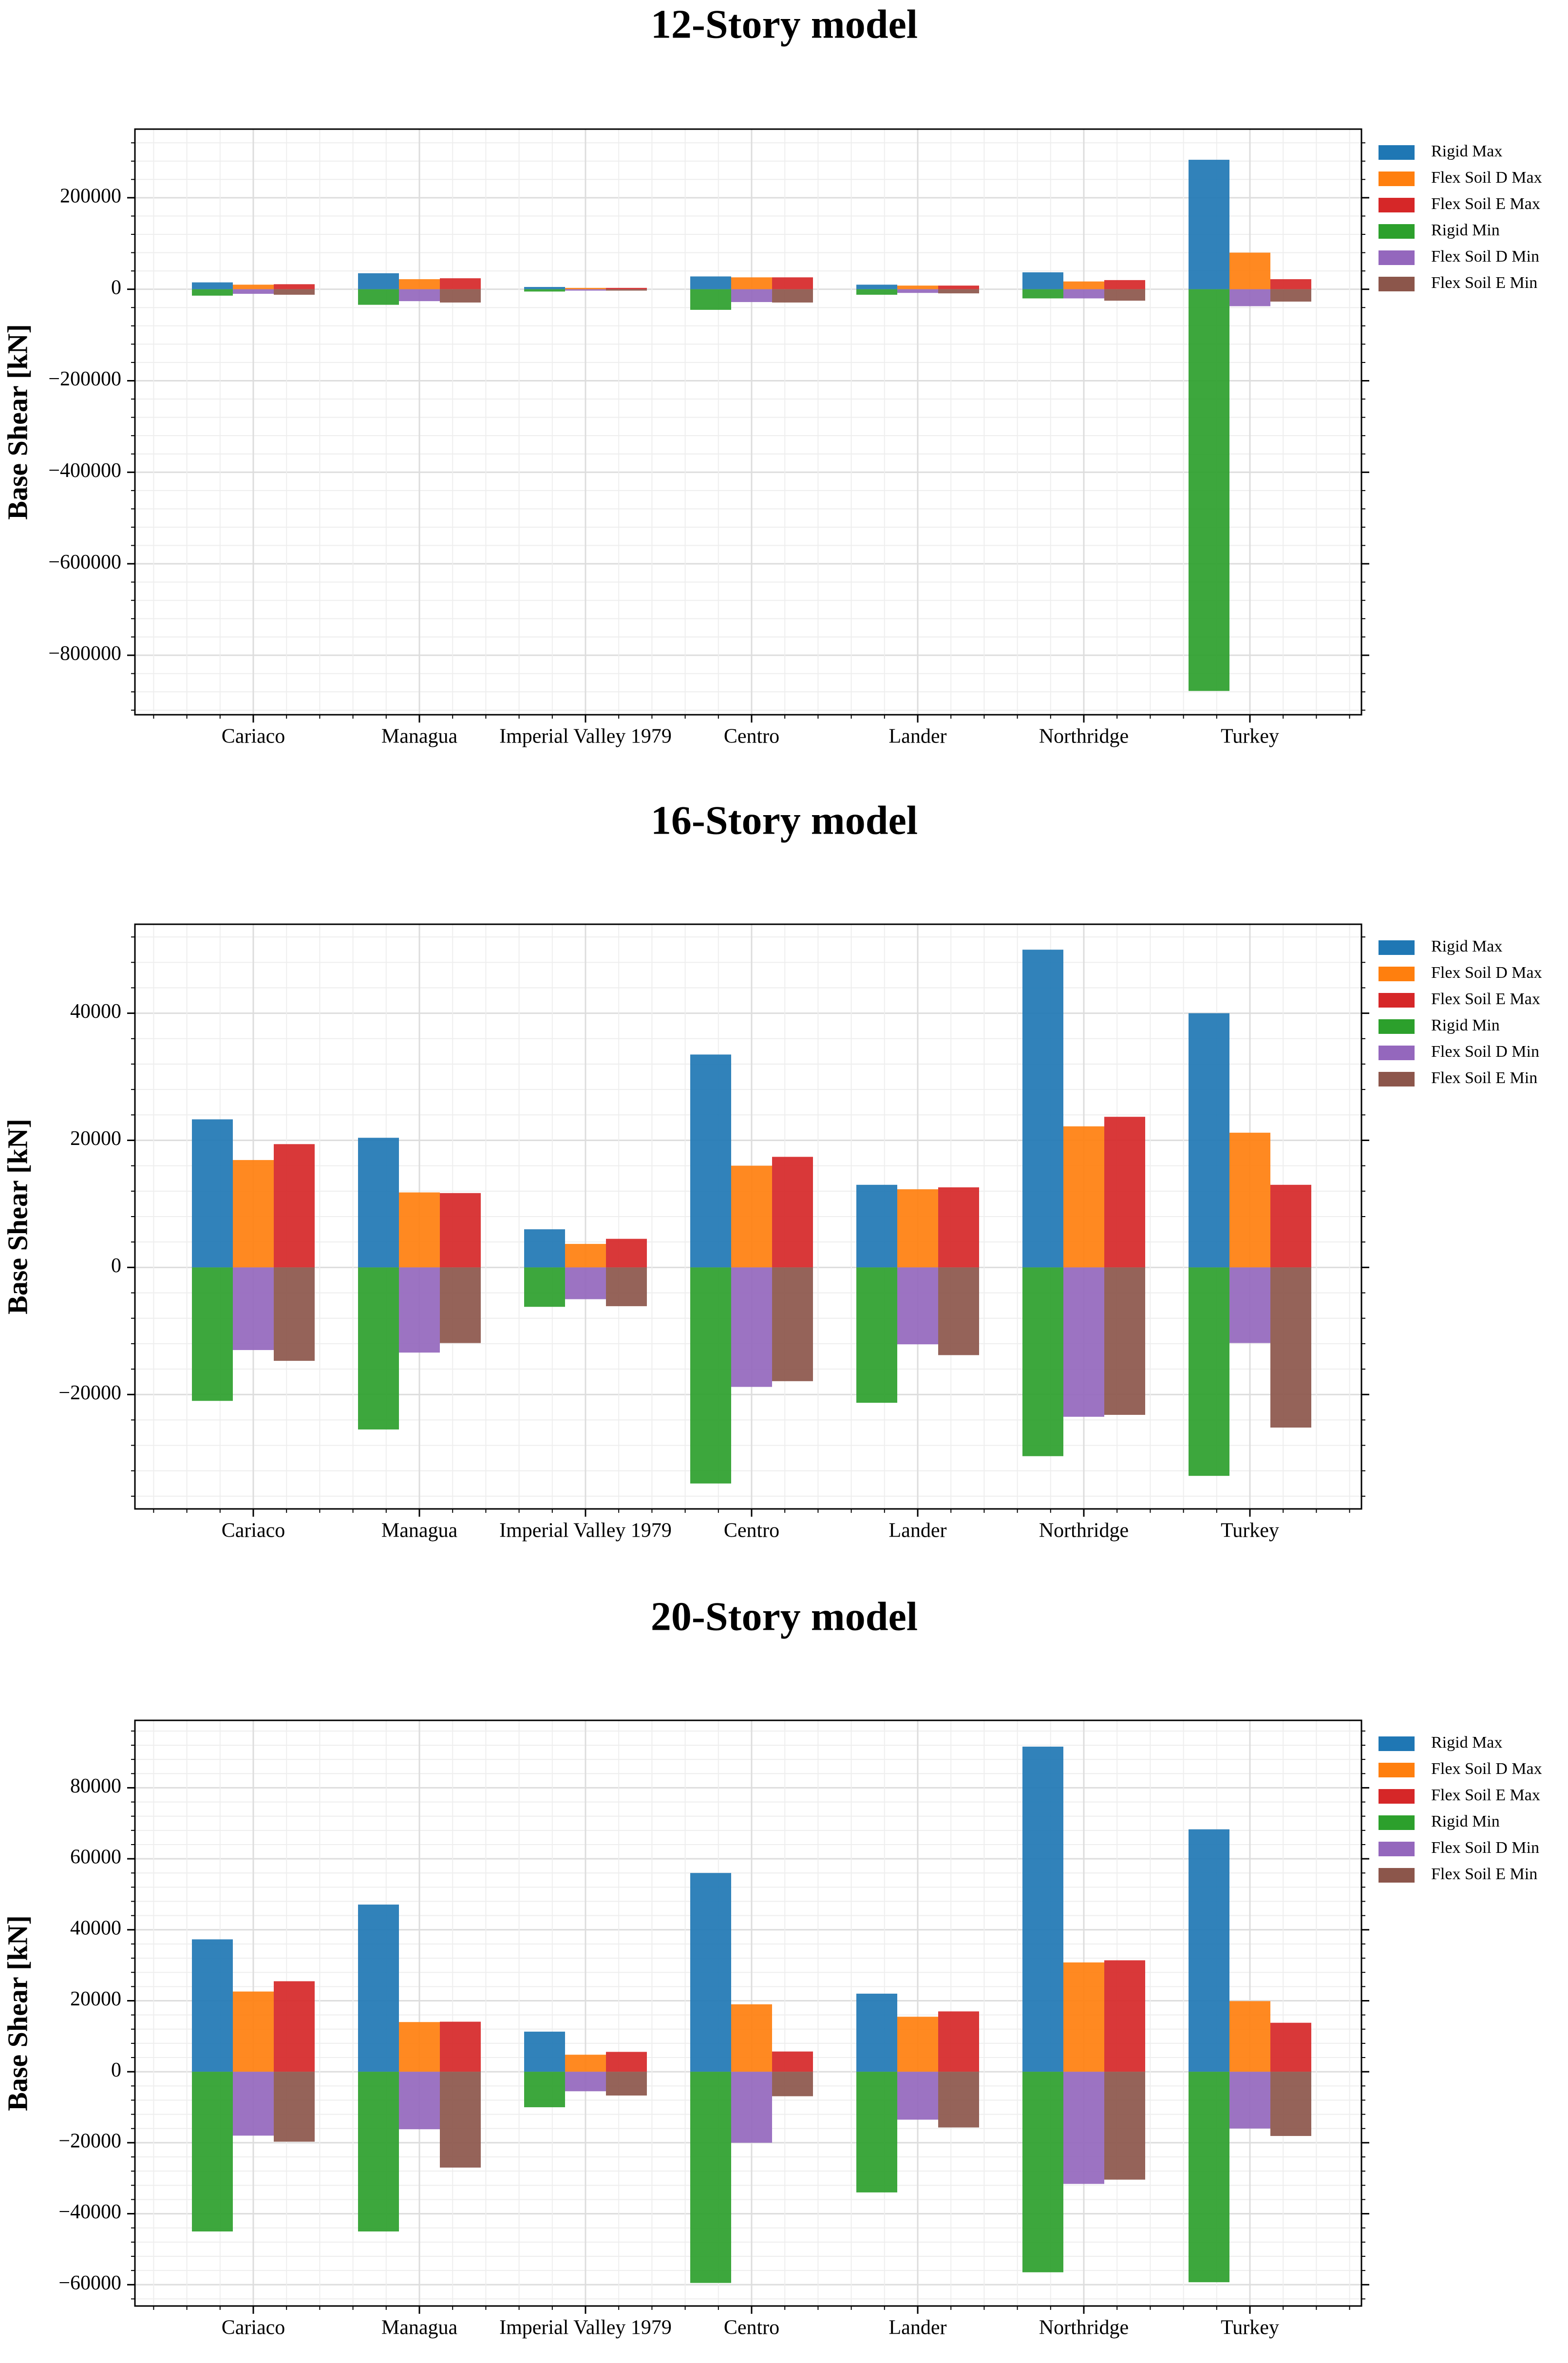 The image size is (1568, 2363). I want to click on chart-title: 16-Story model, so click(784, 820).